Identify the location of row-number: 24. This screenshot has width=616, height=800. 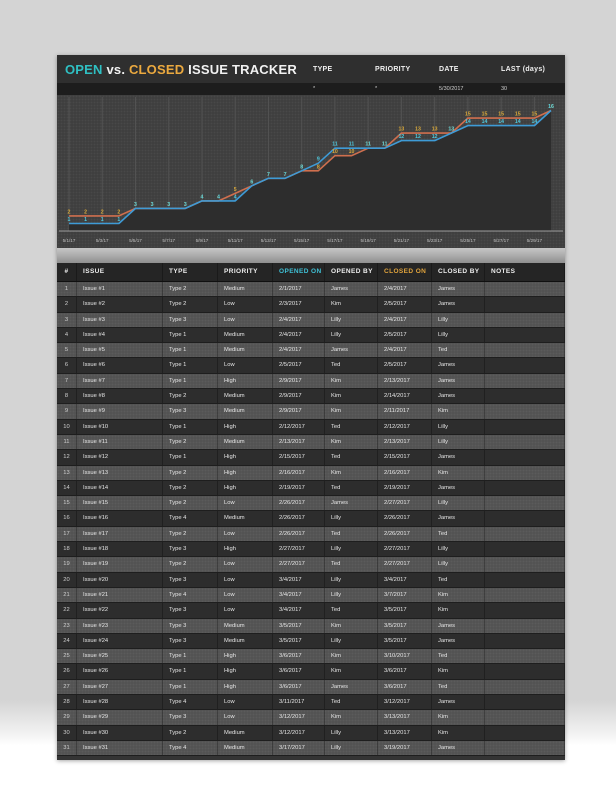
(67, 641).